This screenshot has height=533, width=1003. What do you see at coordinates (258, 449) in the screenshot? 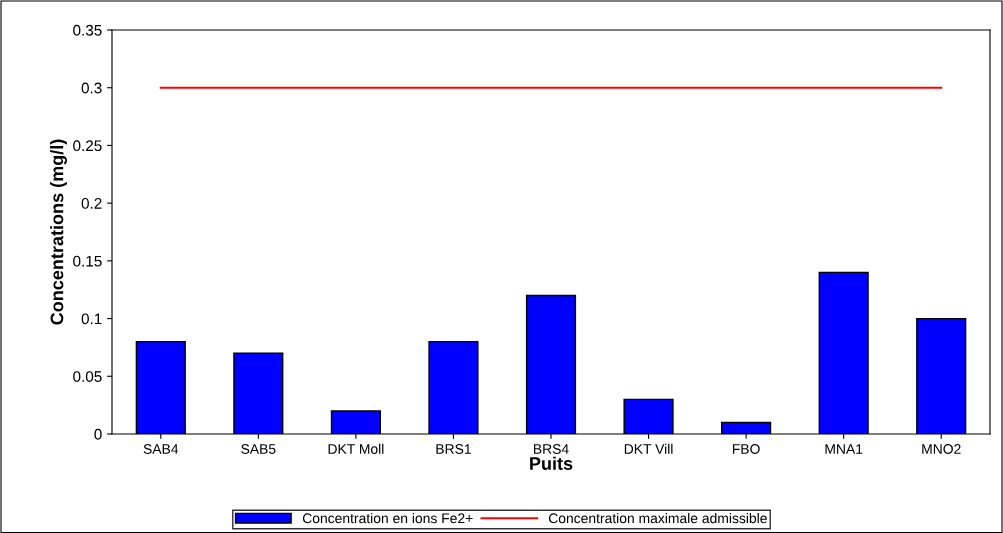
I see `x-tick-label: SAB5` at bounding box center [258, 449].